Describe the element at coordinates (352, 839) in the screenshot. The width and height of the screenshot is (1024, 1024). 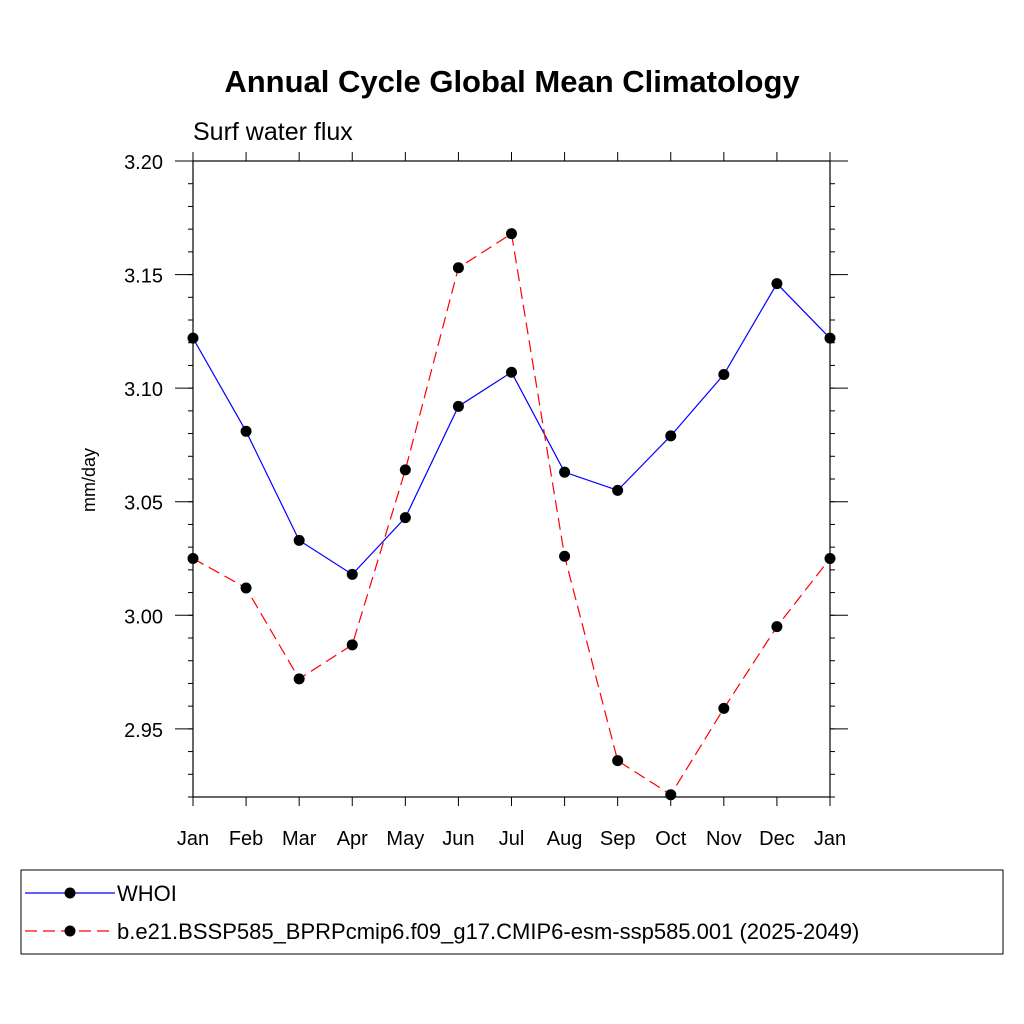
I see `x-tick-label: Apr` at that location.